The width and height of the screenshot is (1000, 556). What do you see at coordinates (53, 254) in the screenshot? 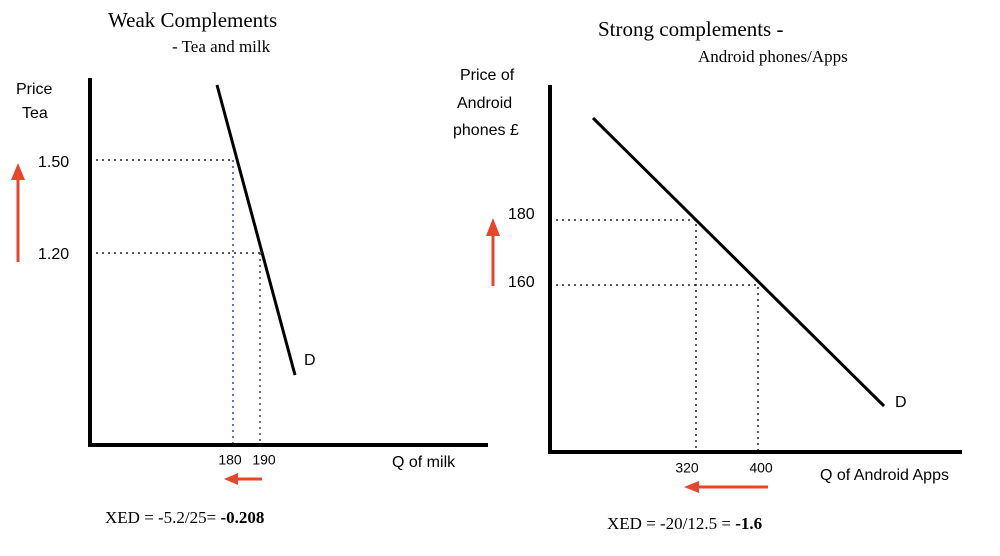
I see `y-tick-label: 1.20` at bounding box center [53, 254].